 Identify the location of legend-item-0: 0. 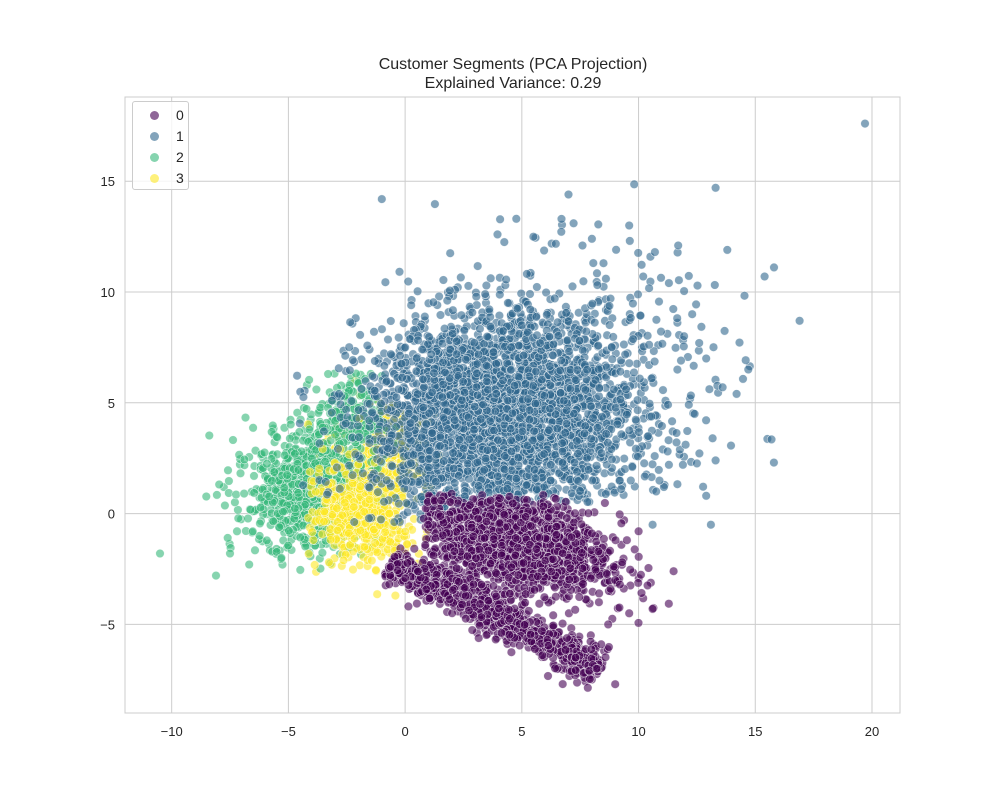
(161, 115).